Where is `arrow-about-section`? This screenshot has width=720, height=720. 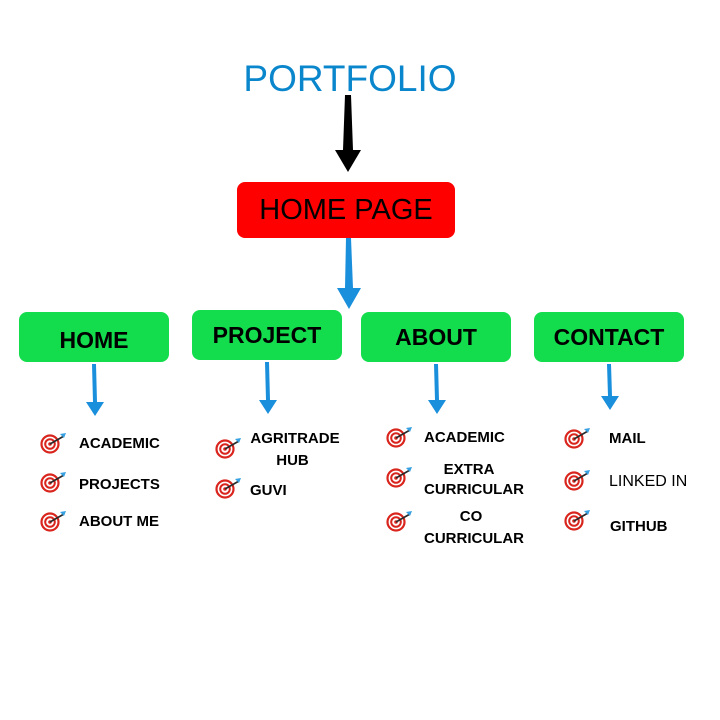
arrow-about-section is located at coordinates (437, 389).